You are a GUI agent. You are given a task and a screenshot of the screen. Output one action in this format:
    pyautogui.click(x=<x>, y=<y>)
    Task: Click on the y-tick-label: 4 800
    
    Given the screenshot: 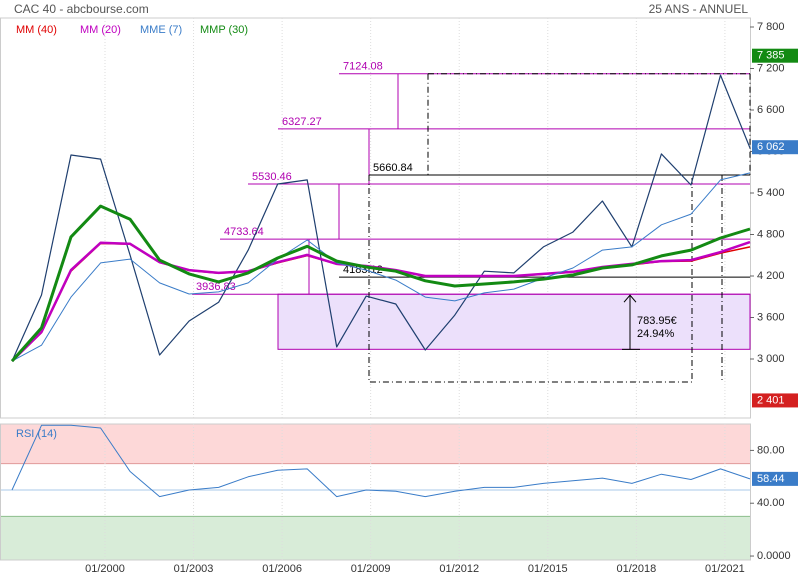 What is the action you would take?
    pyautogui.click(x=771, y=234)
    